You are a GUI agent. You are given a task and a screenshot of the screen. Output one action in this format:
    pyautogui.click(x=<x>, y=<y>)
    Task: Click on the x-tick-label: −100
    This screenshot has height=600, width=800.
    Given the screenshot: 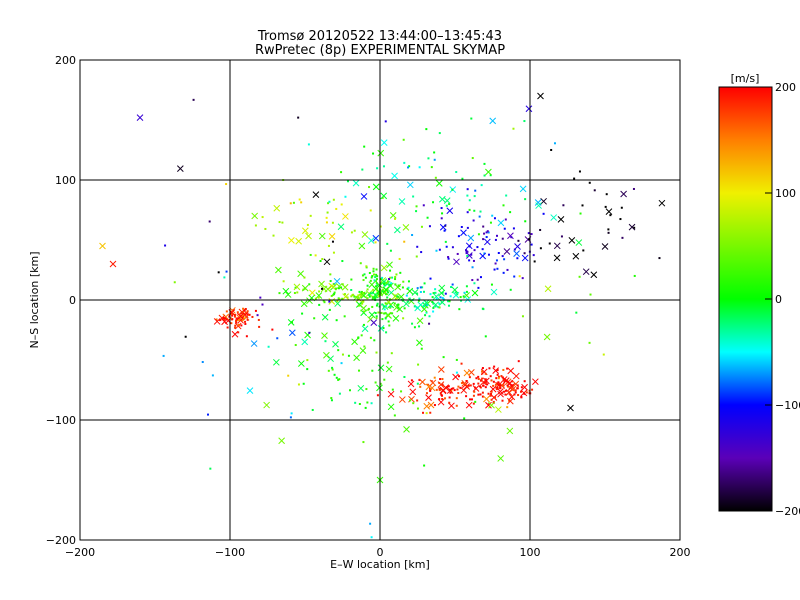 What is the action you would take?
    pyautogui.click(x=230, y=552)
    